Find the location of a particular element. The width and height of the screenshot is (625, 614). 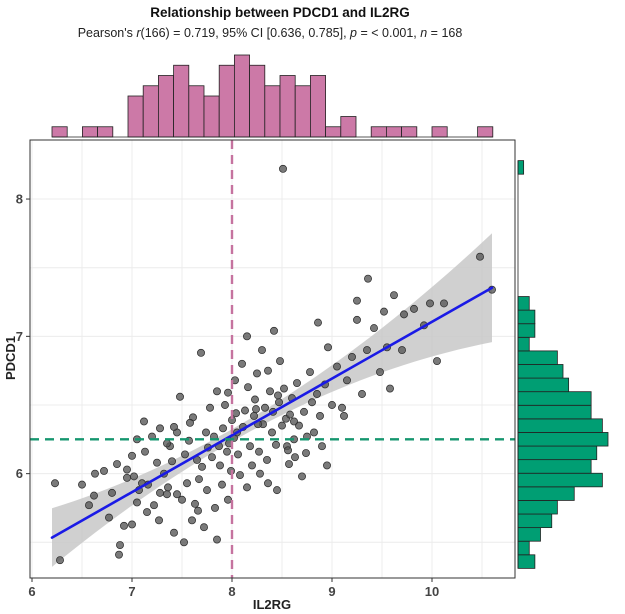

x-marginal-histogram is located at coordinates (272, 96).